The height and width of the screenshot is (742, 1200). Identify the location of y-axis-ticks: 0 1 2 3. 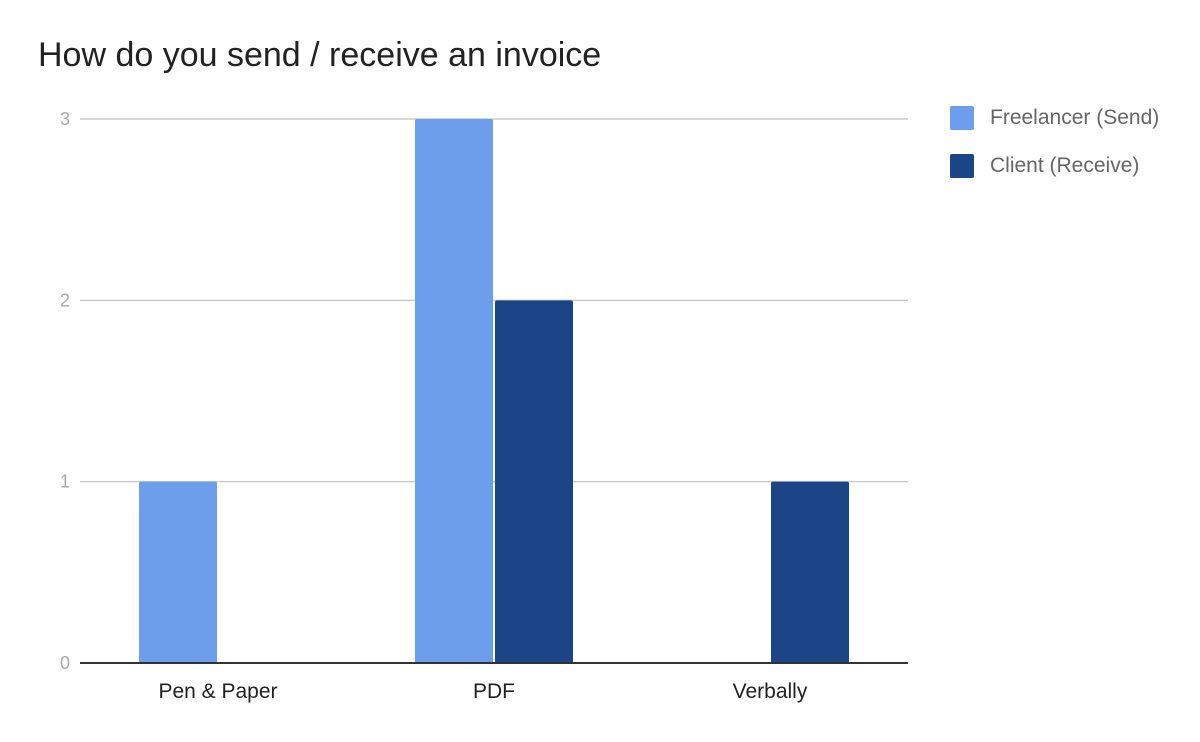
(65, 391).